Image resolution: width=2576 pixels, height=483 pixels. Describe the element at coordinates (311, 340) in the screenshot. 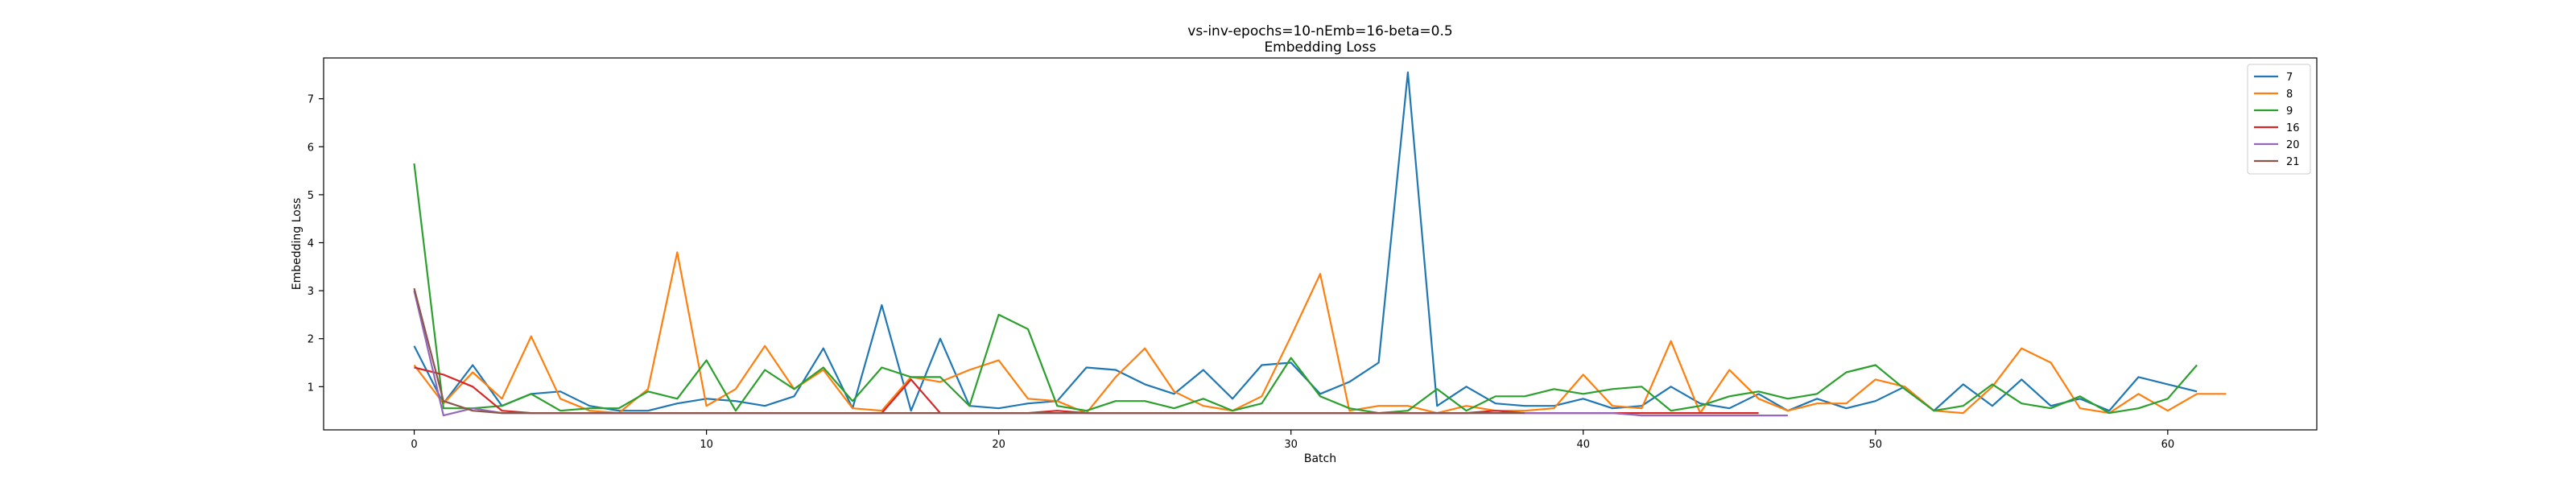

I see `y-tick-label: 2` at that location.